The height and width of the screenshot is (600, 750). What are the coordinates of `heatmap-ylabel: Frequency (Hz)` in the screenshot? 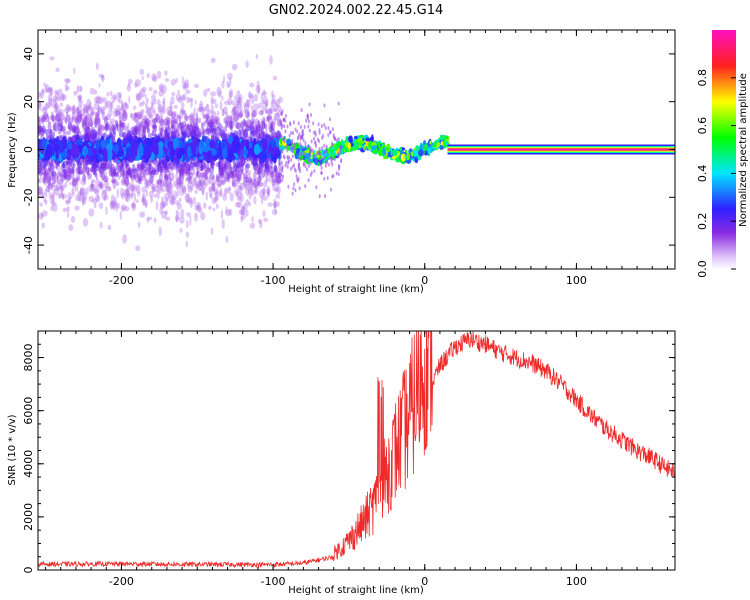 It's located at (12, 150).